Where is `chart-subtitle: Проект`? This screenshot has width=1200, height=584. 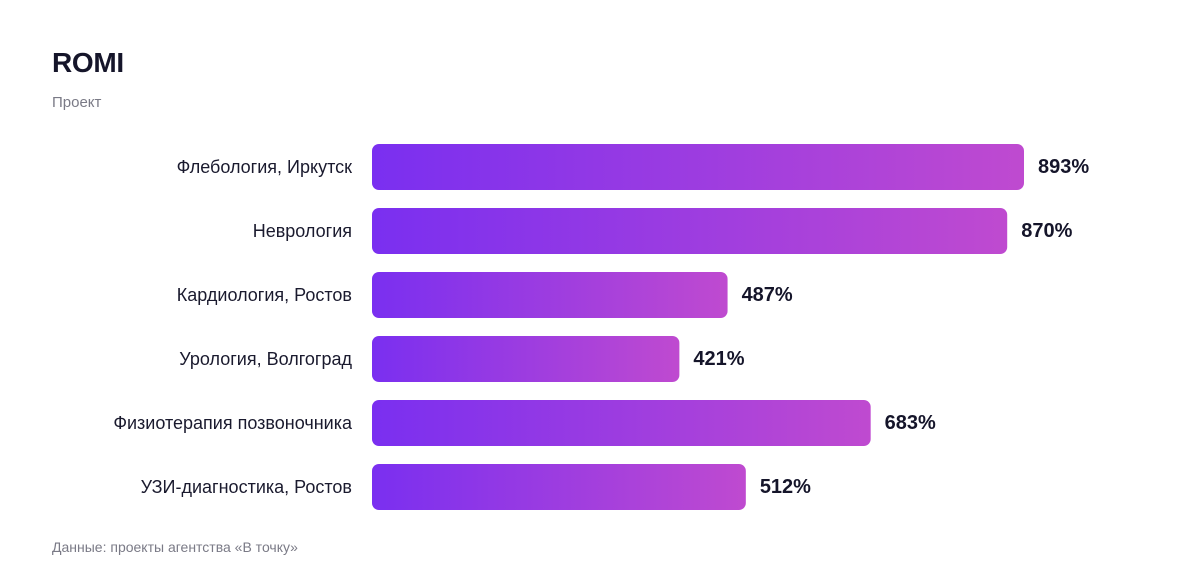 chart-subtitle: Проект is located at coordinates (77, 102).